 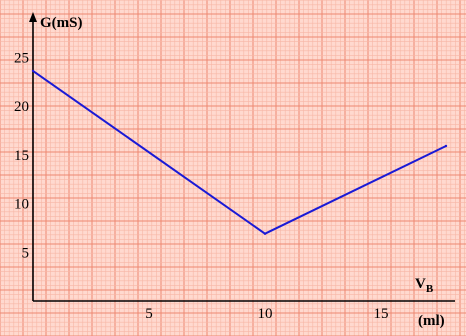 What do you see at coordinates (21, 58) in the screenshot?
I see `y-tick-label: 25` at bounding box center [21, 58].